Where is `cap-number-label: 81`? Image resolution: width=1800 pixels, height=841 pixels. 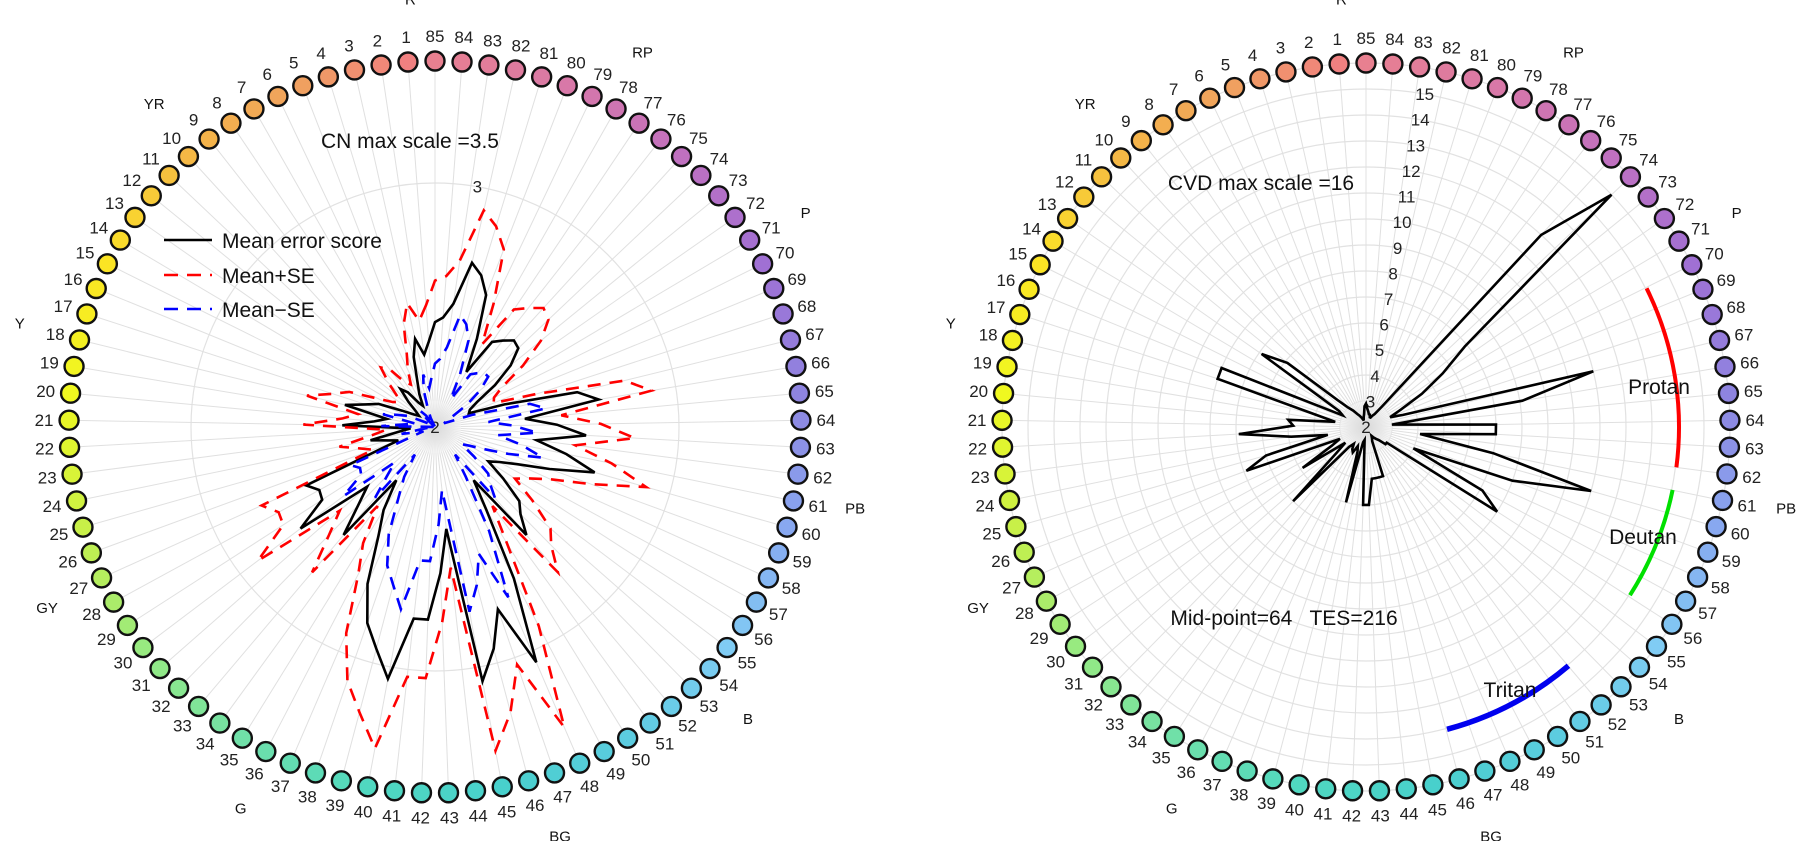 cap-number-label: 81 is located at coordinates (548, 53).